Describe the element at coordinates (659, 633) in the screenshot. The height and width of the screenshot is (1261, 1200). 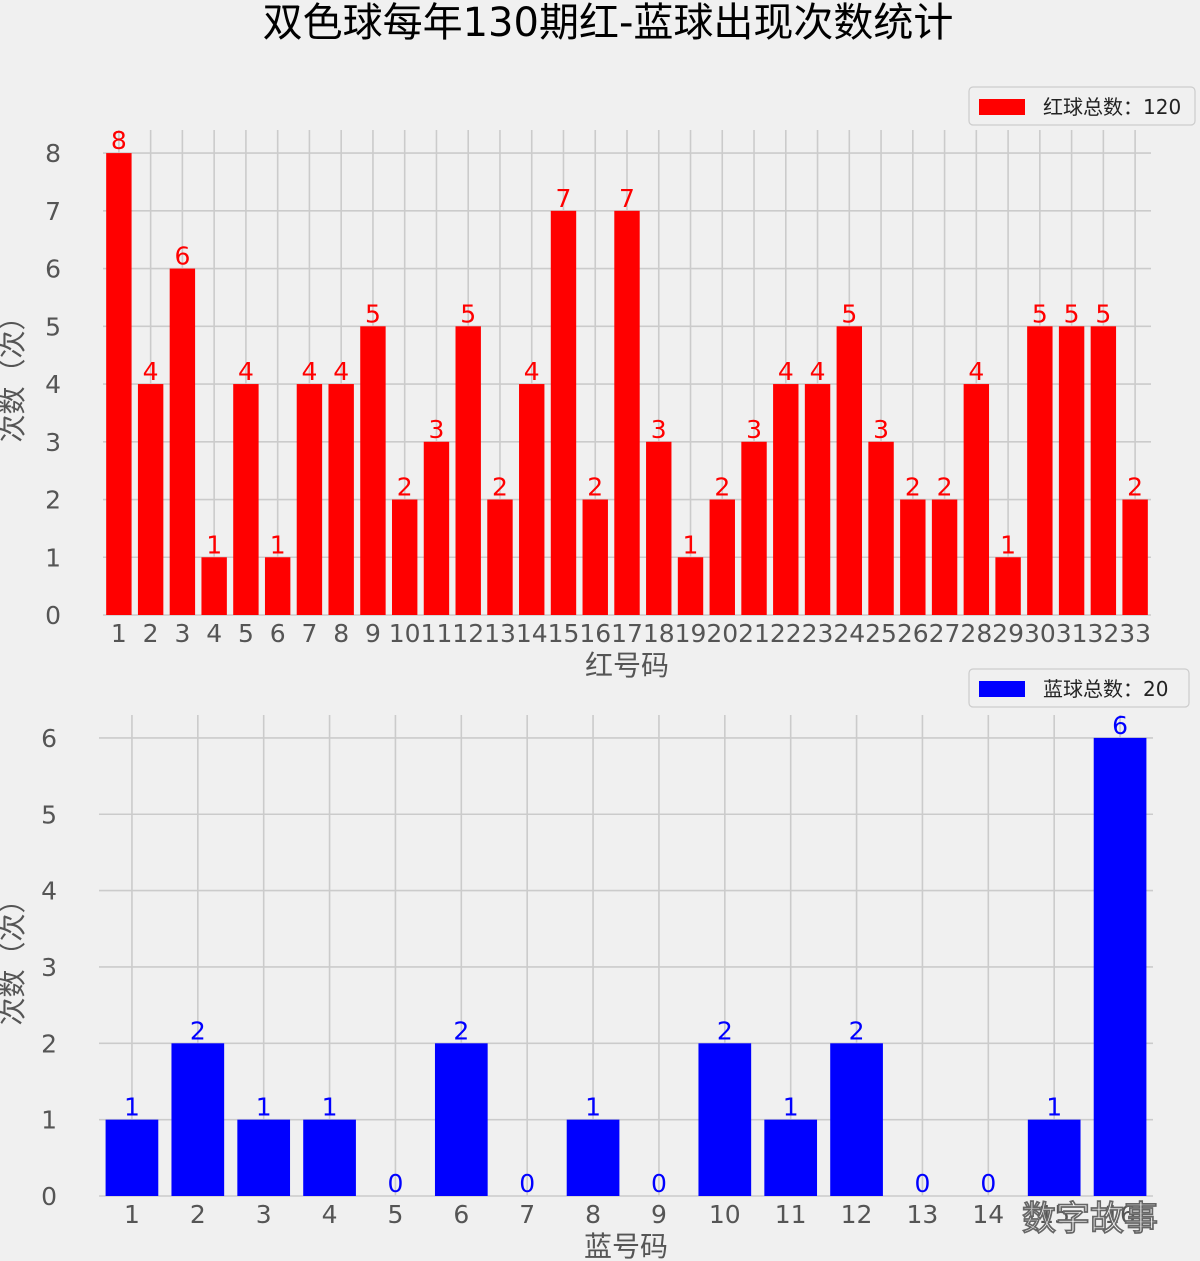
I see `x-tick-label: 18` at that location.